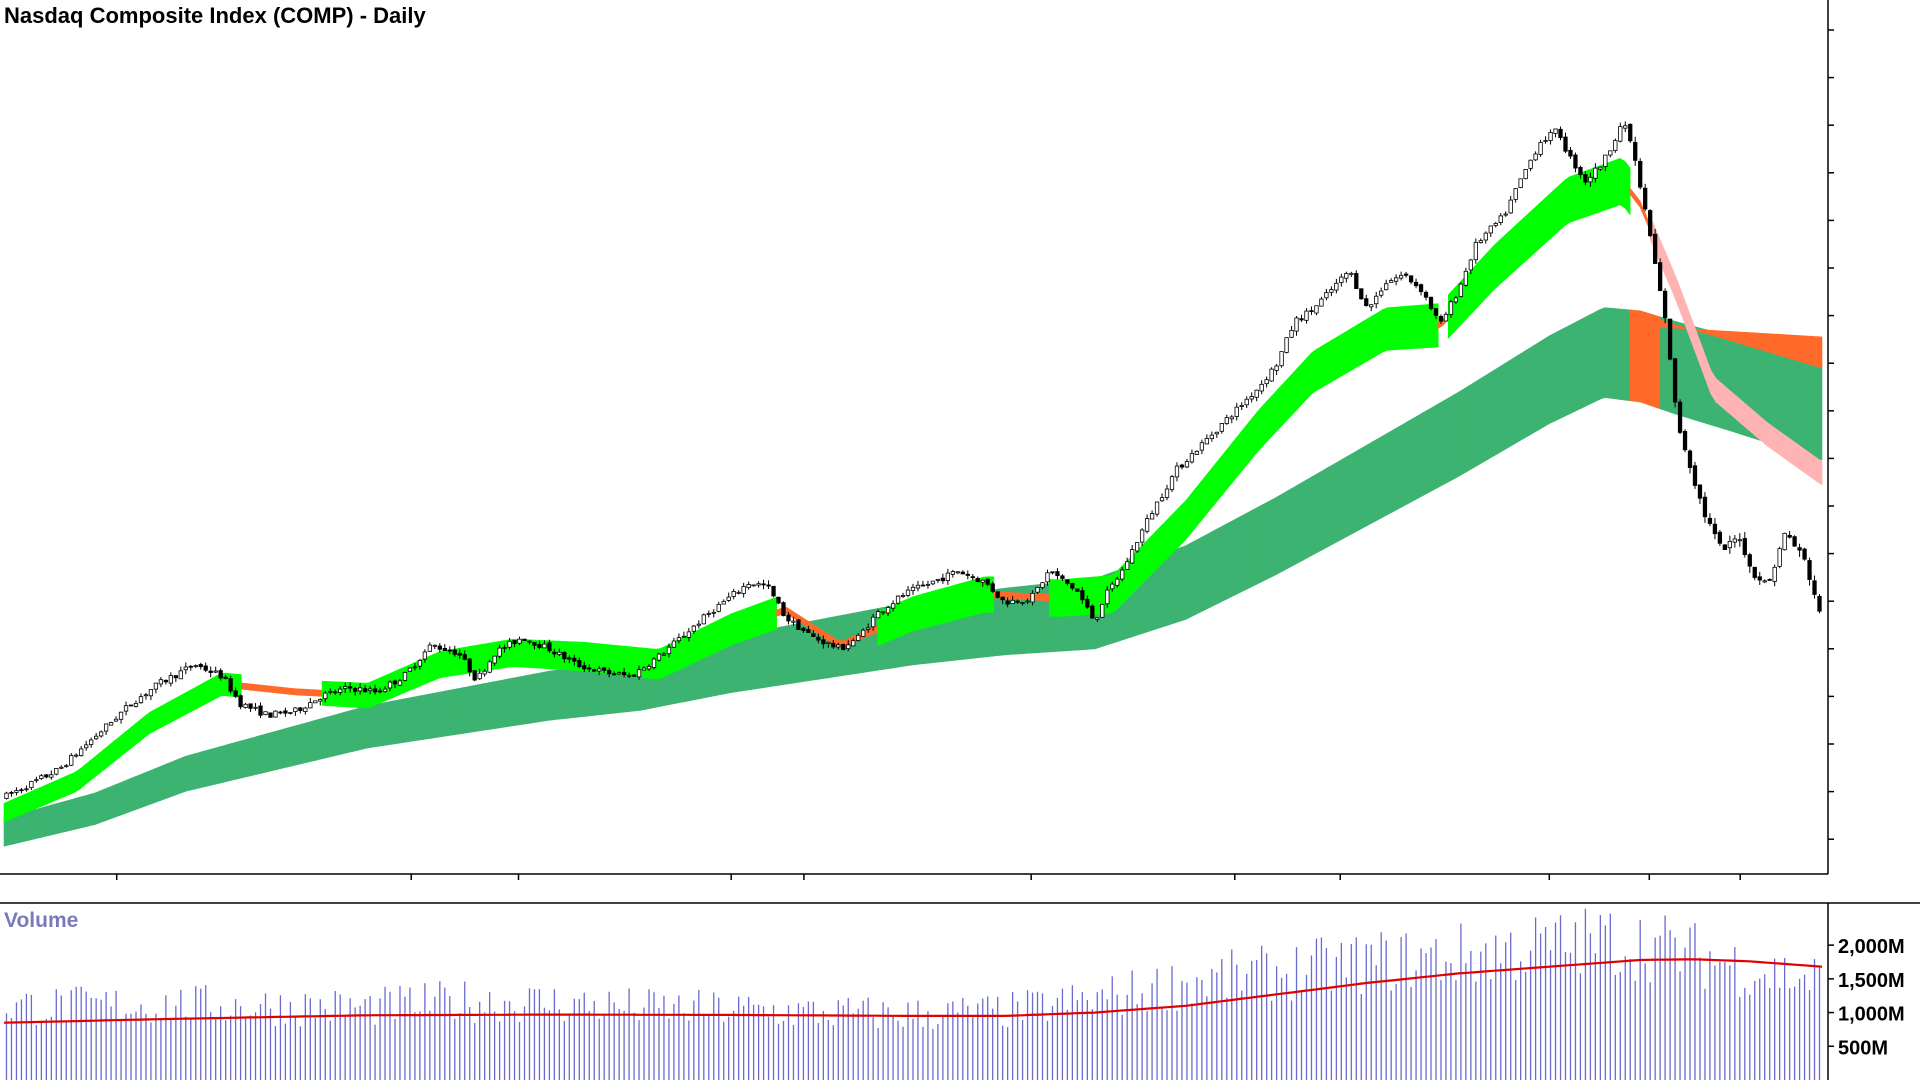 This screenshot has width=1920, height=1080. Describe the element at coordinates (215, 15) in the screenshot. I see `chart-title: Nasdaq Composite Index (COMP) - Daily` at that location.